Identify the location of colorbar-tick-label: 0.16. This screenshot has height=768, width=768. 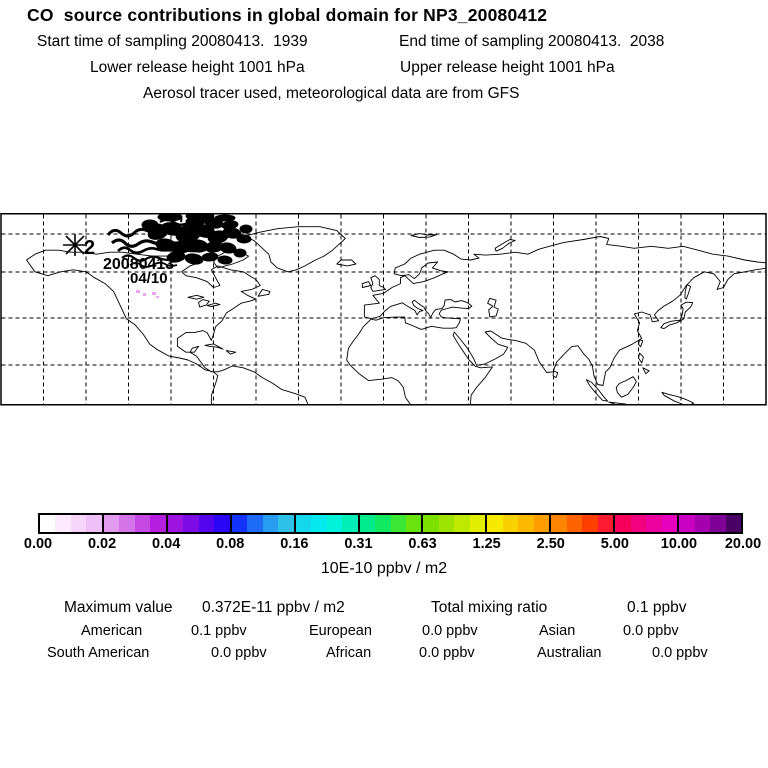
(294, 544).